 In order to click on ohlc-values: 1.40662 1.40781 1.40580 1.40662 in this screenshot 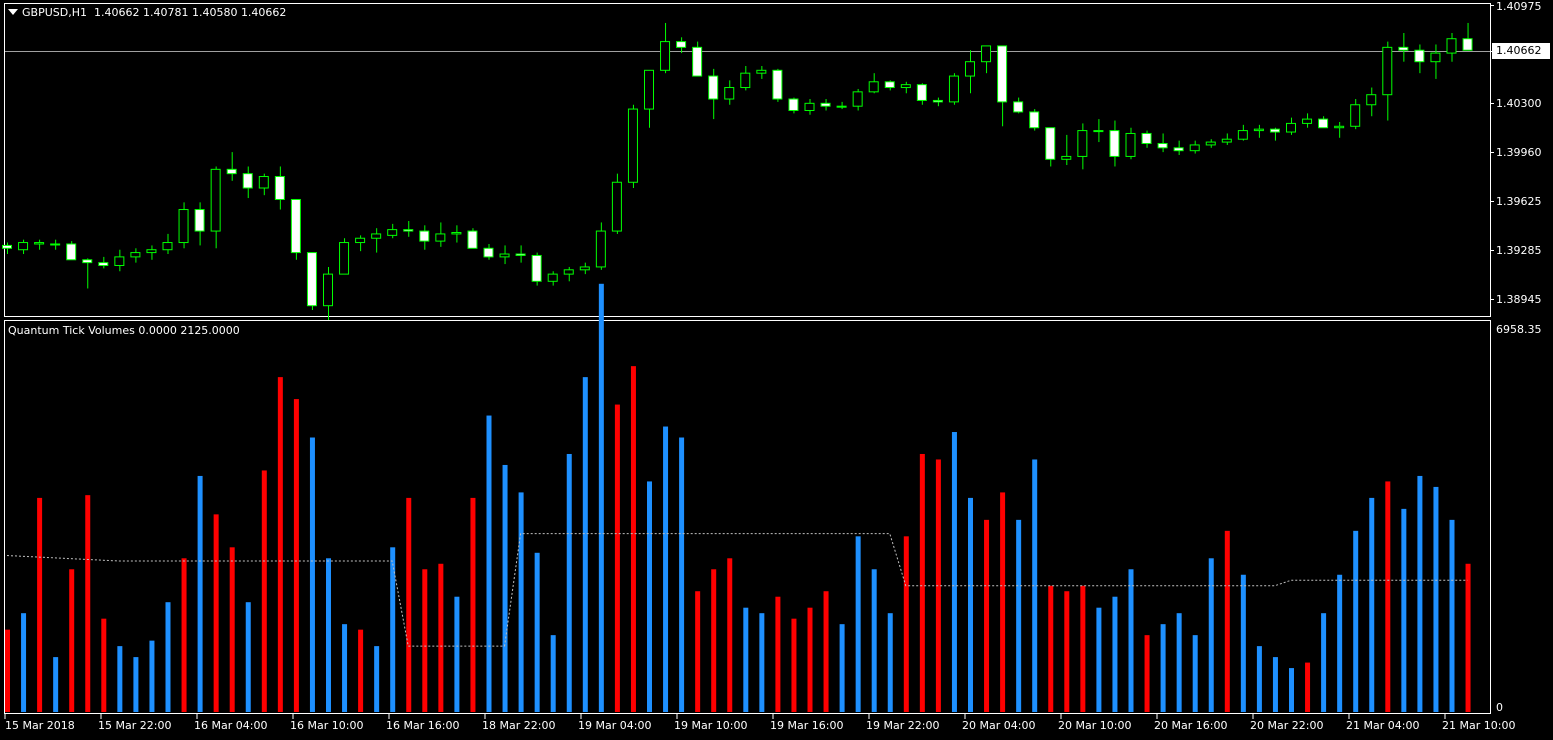, I will do `click(190, 12)`.